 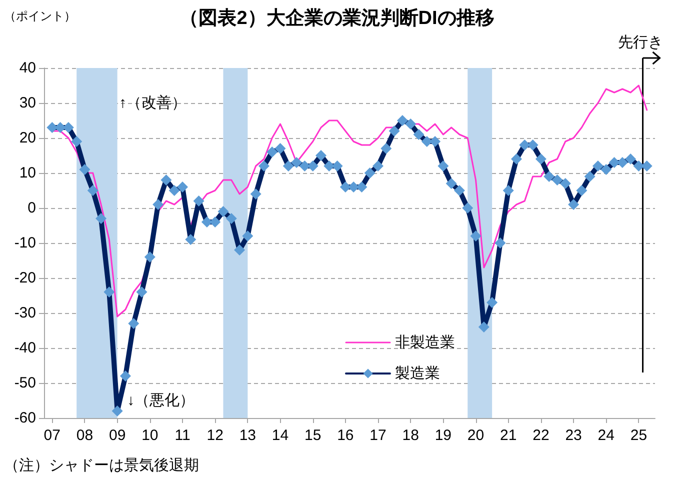 I want to click on x-tick-label: 24, so click(x=606, y=435).